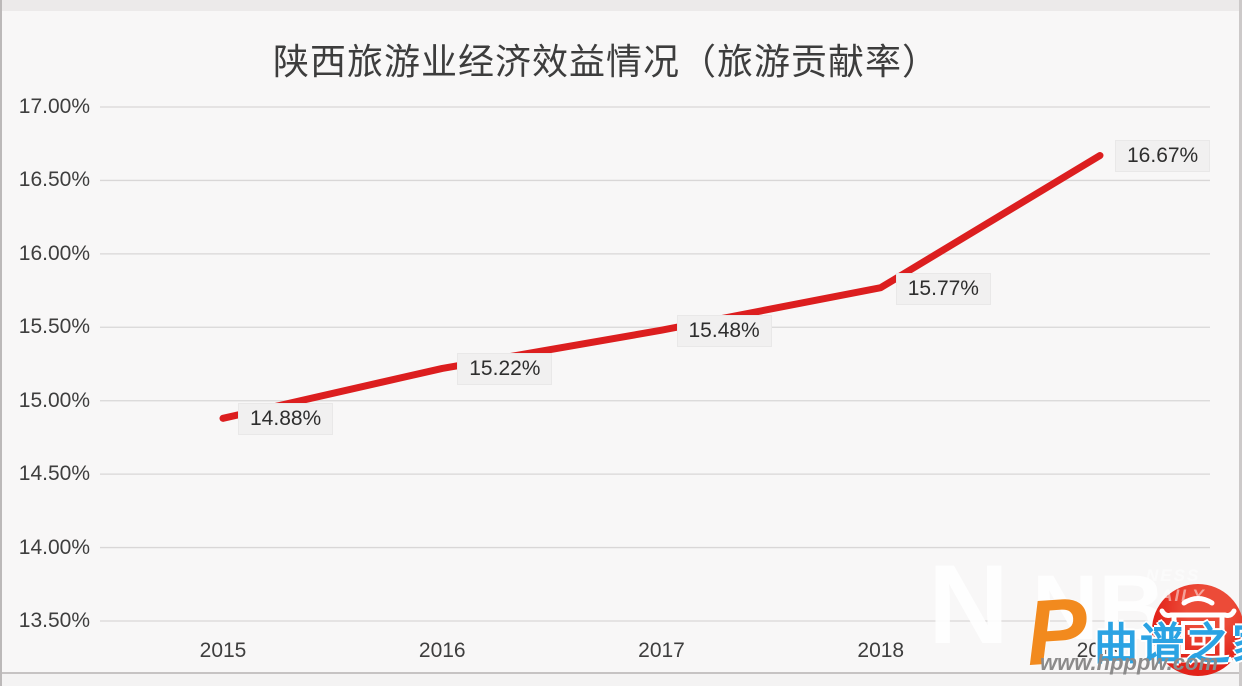 The image size is (1242, 686). What do you see at coordinates (505, 369) in the screenshot?
I see `data-point-label: 15.22%` at bounding box center [505, 369].